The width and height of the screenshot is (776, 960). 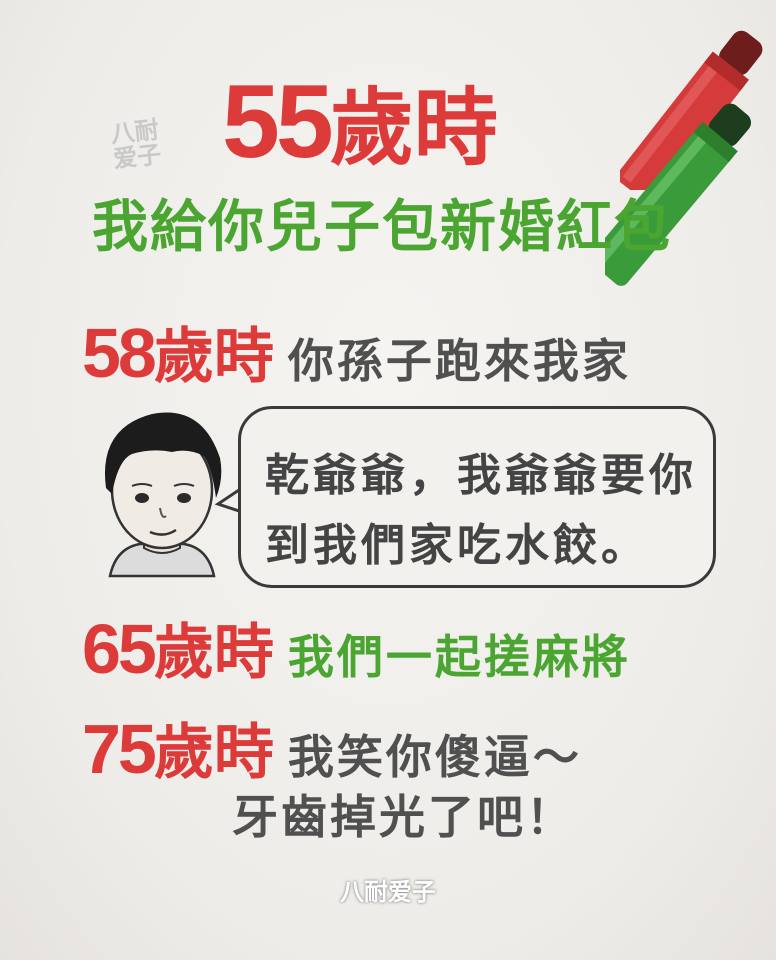 What do you see at coordinates (481, 475) in the screenshot?
I see `bubble-line-1: 乾爺爺，我爺爺要你` at bounding box center [481, 475].